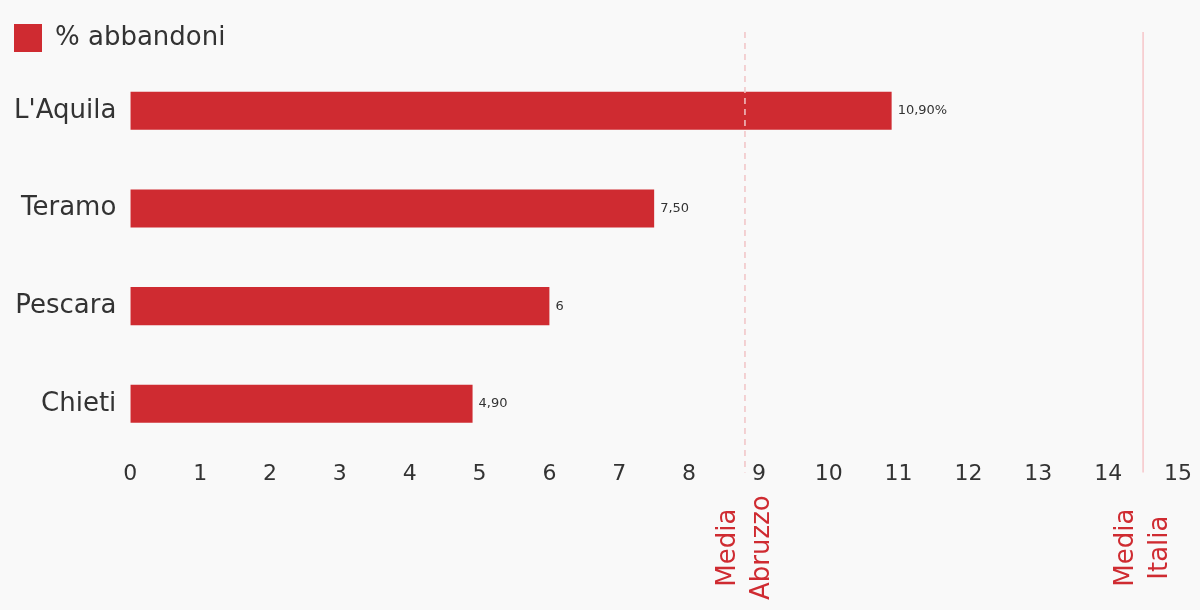 The height and width of the screenshot is (610, 1200). I want to click on x-tick-label: 5, so click(479, 472).